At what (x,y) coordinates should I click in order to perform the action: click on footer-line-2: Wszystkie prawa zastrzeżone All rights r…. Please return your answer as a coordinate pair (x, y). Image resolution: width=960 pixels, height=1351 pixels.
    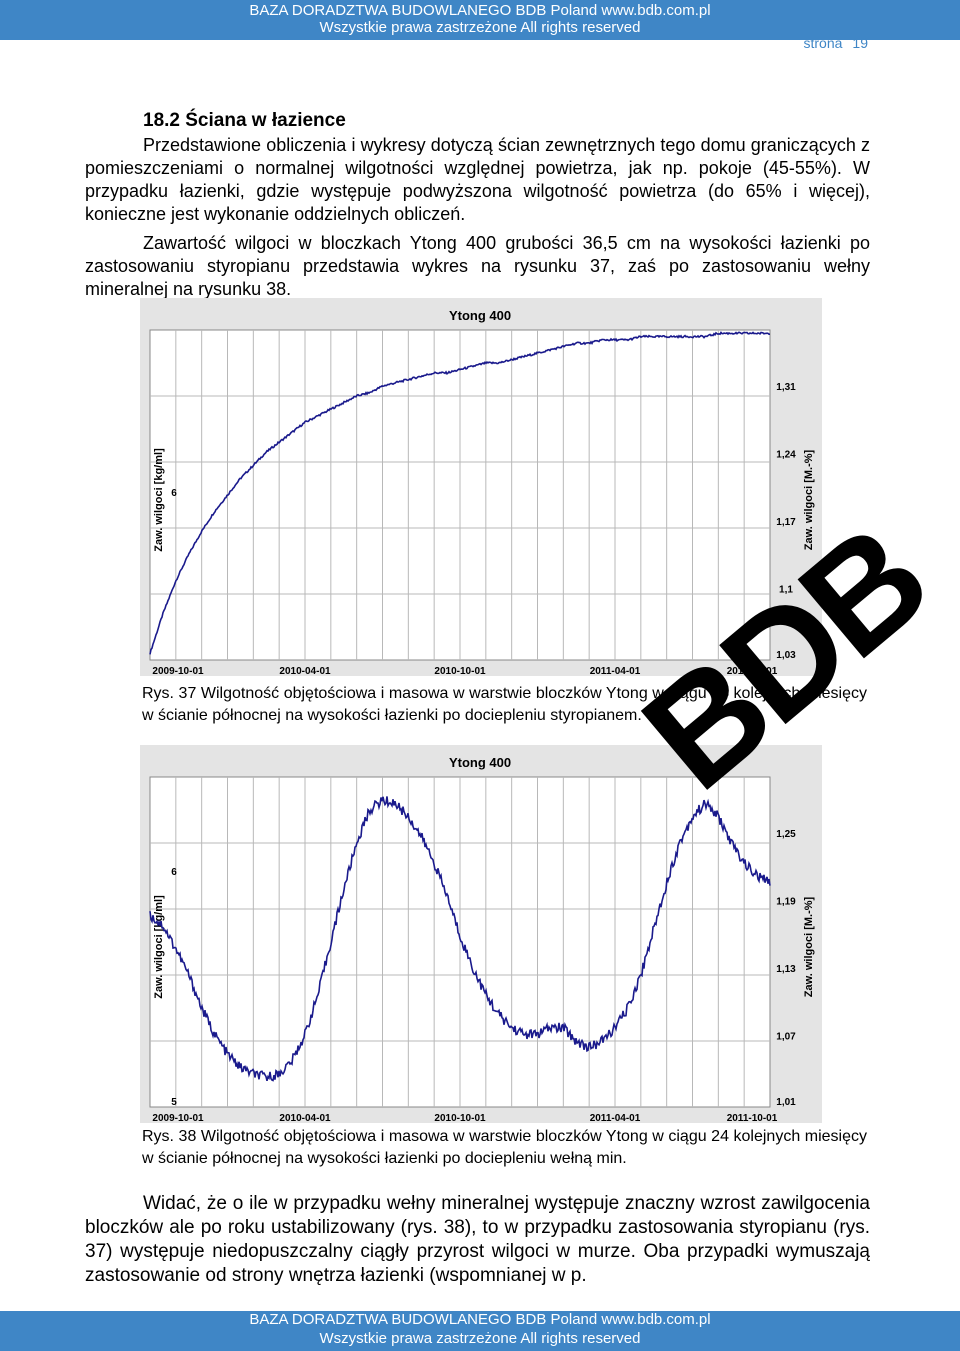
    Looking at the image, I should click on (480, 1338).